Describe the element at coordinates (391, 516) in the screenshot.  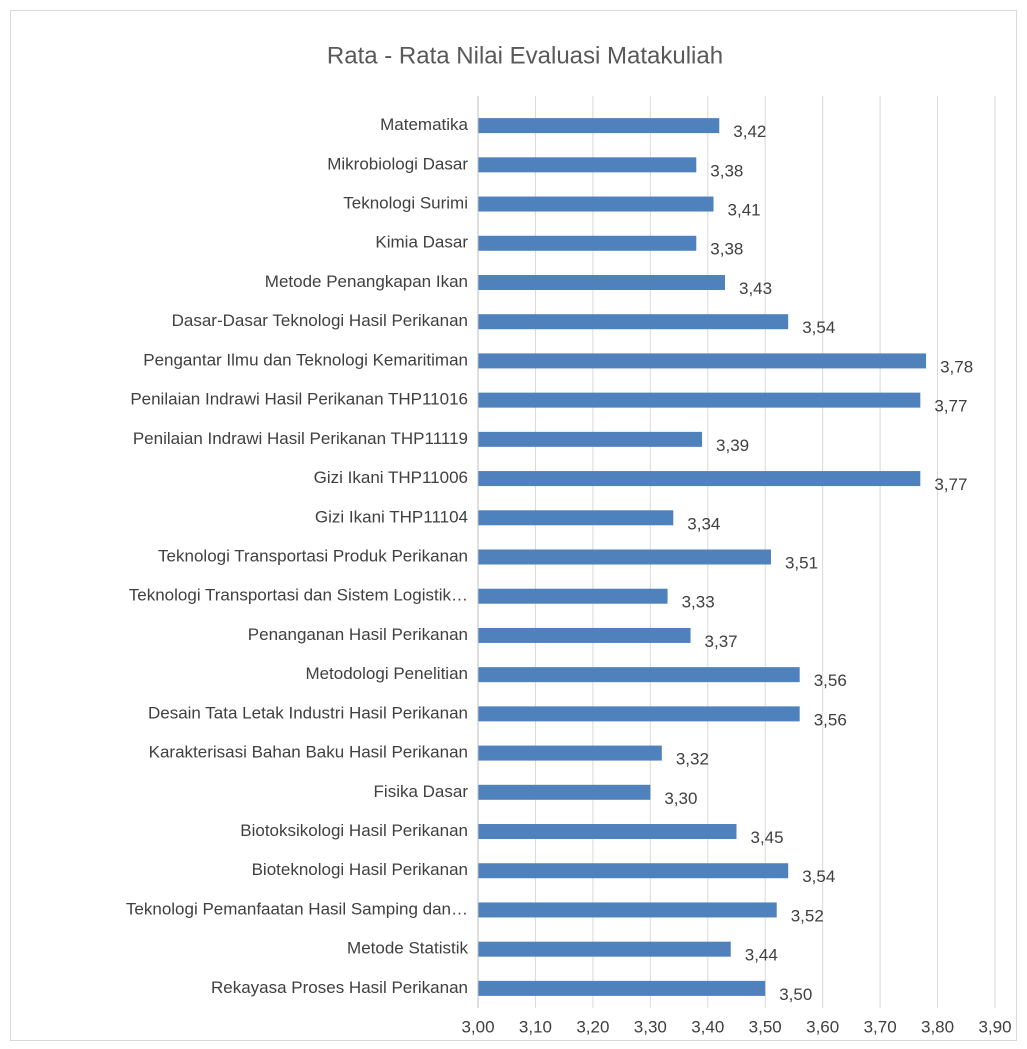
I see `y-tick-label: Gizi Ikani THP11104` at that location.